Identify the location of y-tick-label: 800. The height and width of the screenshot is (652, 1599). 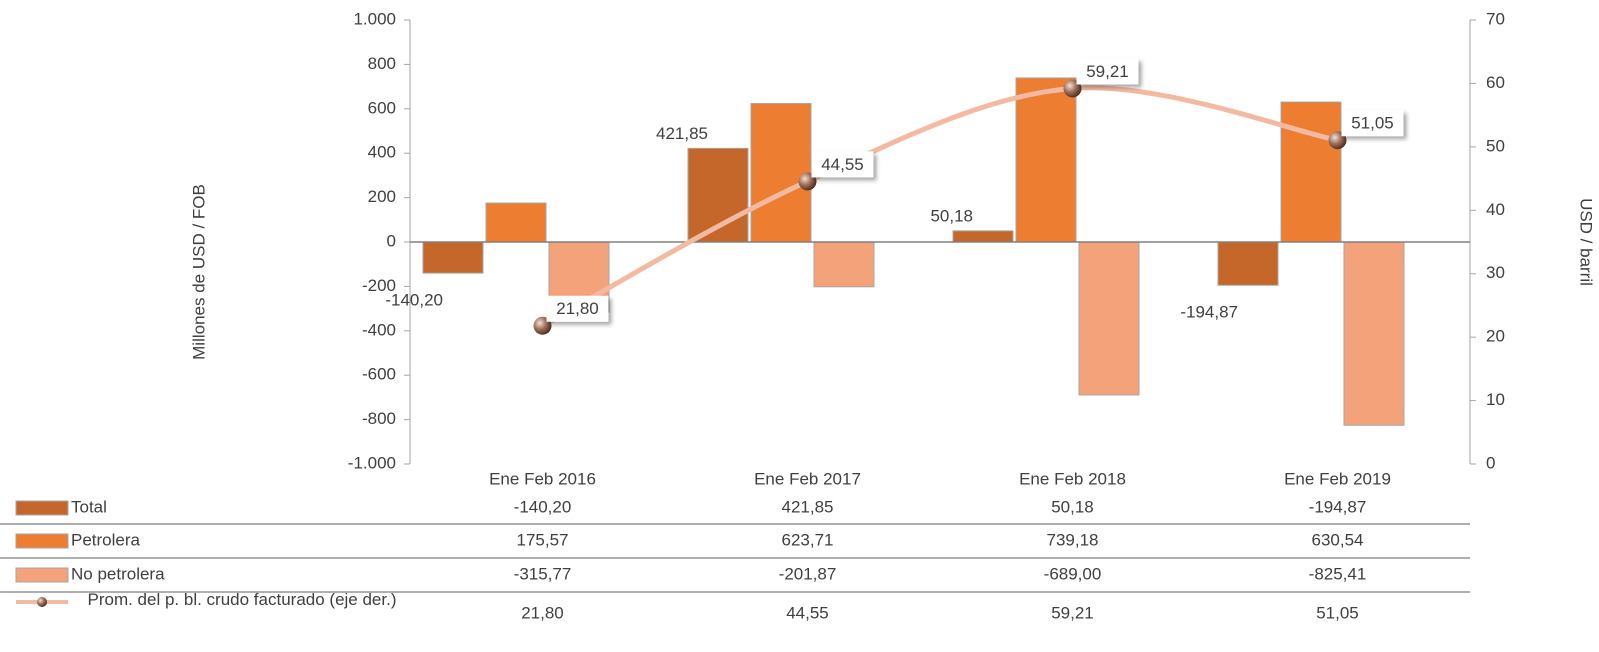
(382, 63).